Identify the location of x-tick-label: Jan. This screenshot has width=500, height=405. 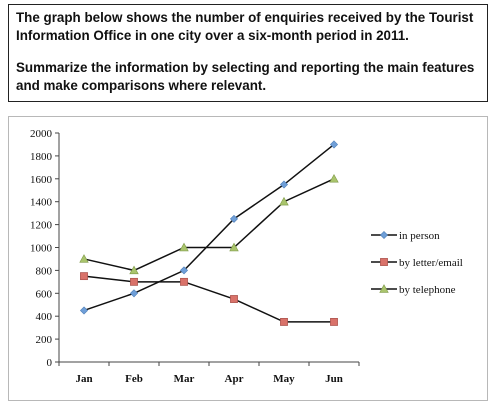
(83, 379).